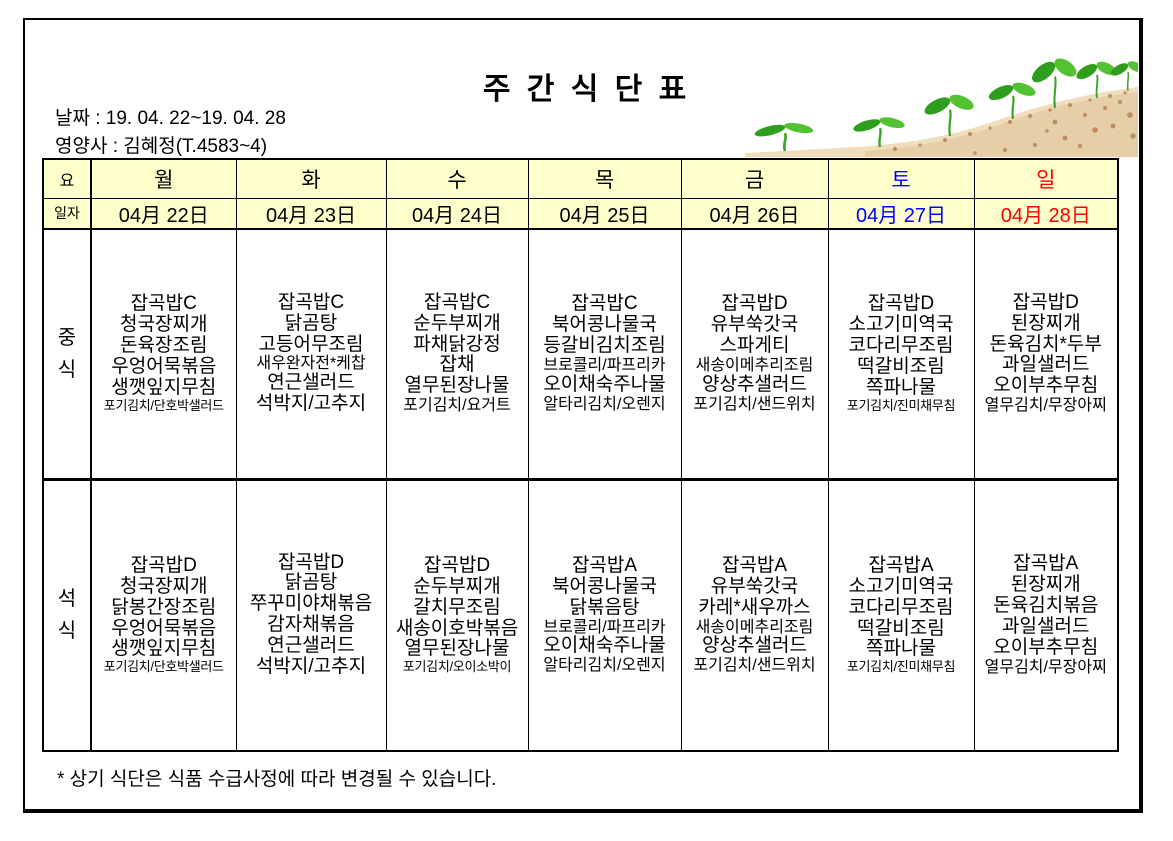 The width and height of the screenshot is (1173, 841). Describe the element at coordinates (163, 178) in the screenshot. I see `day-header-mon: 월` at that location.